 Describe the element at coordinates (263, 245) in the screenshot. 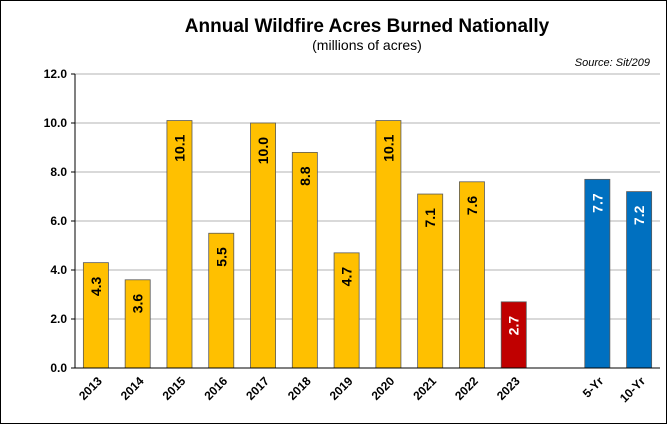

I see `bar-2017` at that location.